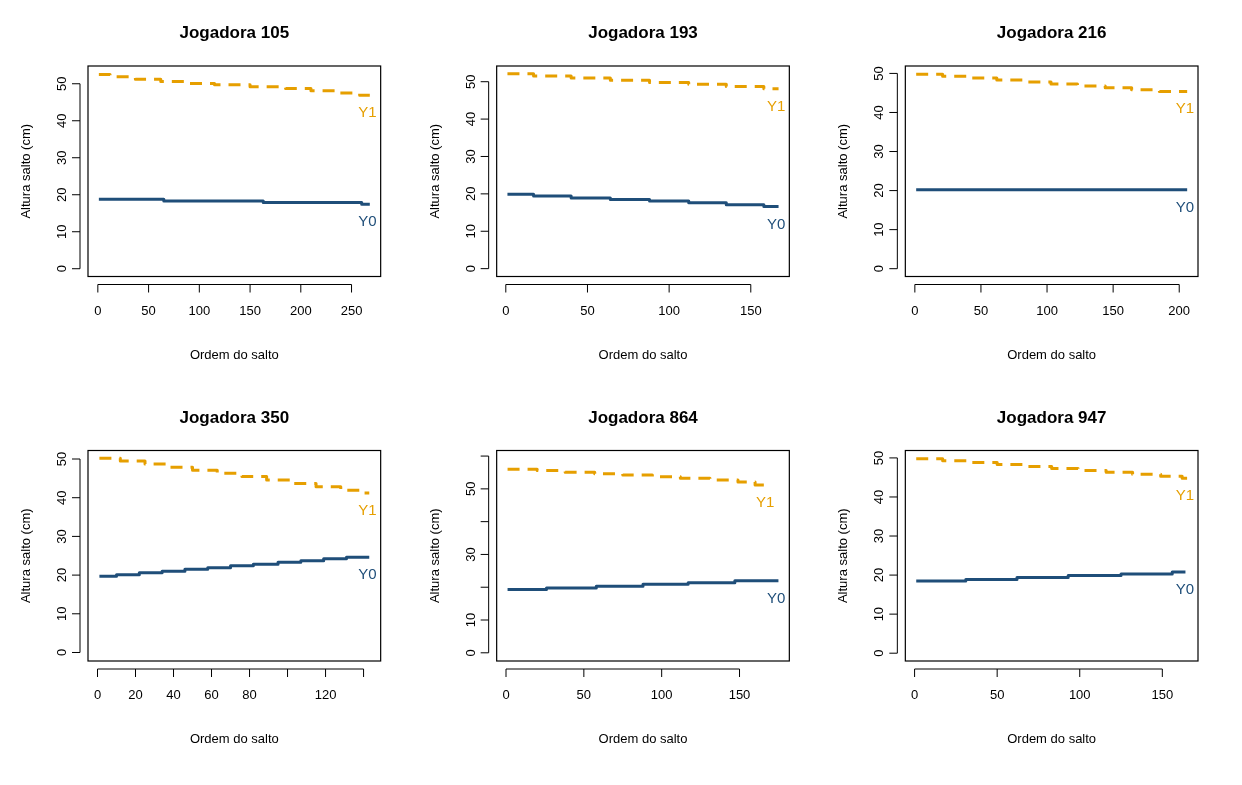 This screenshot has height=785, width=1242. I want to click on chart-title: Jogadora 864, so click(643, 417).